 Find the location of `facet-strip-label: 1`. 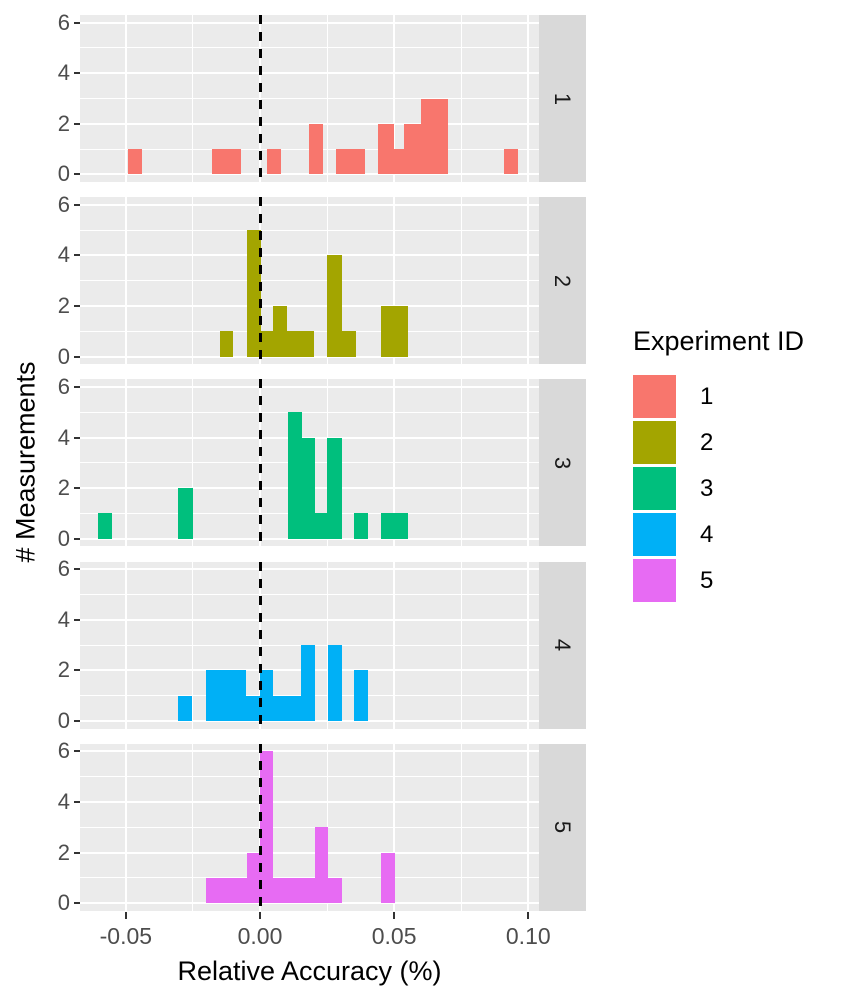

facet-strip-label: 1 is located at coordinates (563, 98).